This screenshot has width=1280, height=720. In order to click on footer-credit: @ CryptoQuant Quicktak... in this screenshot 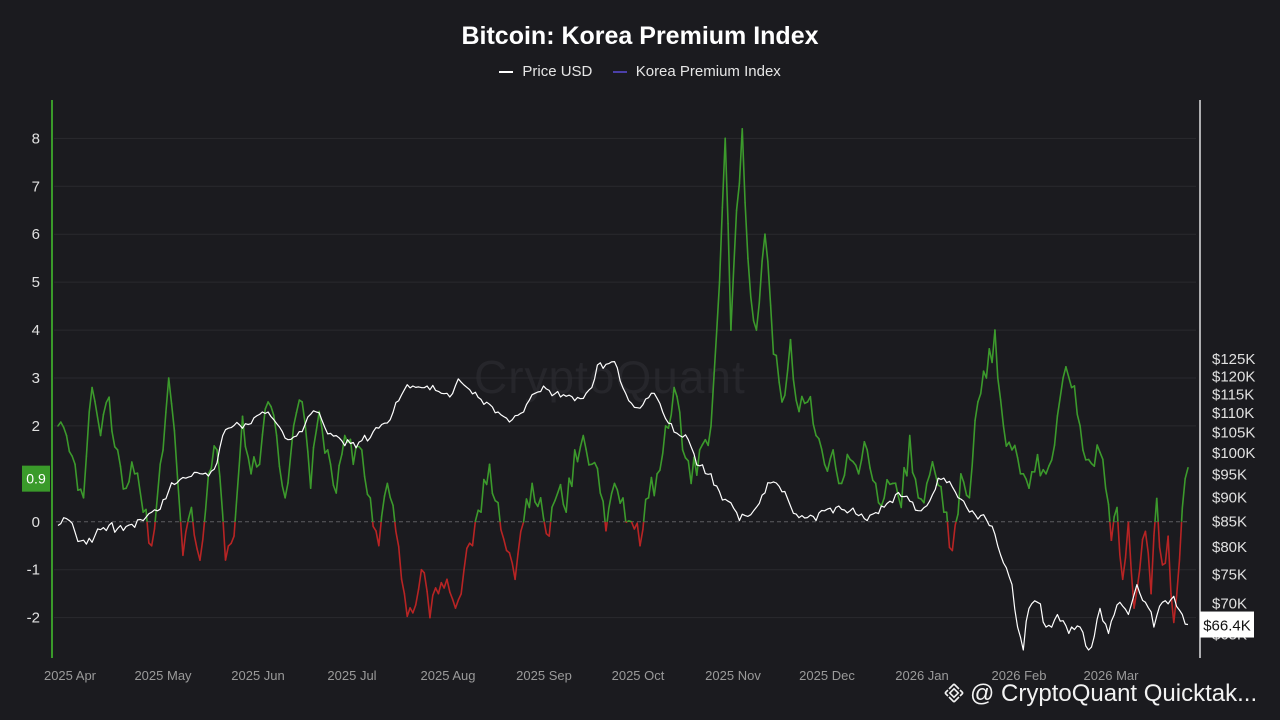, I will do `click(1100, 694)`.